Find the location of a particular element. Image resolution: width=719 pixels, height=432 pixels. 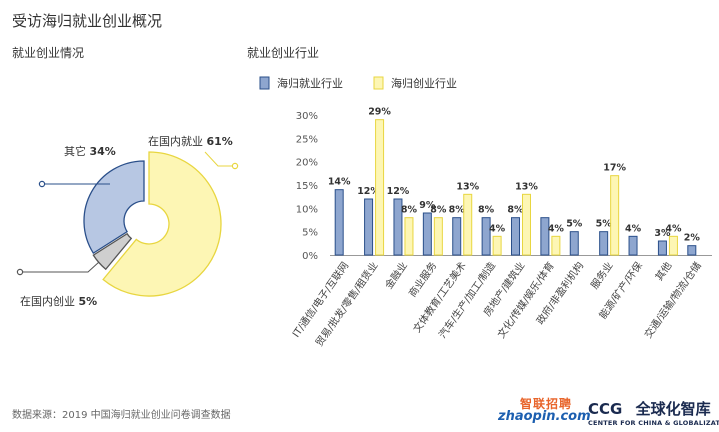

bar-data-label: 3% is located at coordinates (662, 233).